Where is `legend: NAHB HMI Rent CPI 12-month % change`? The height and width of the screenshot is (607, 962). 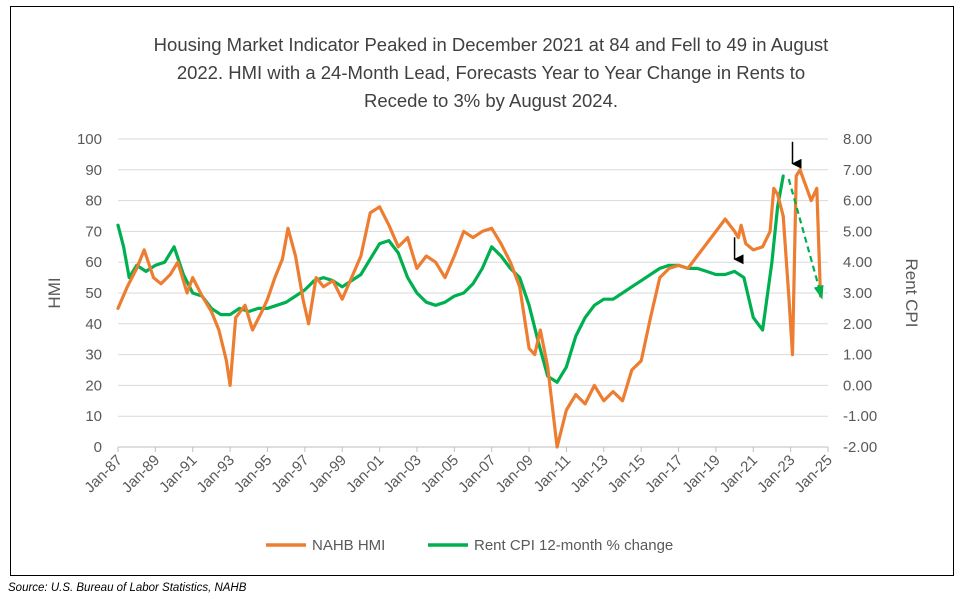
legend: NAHB HMI Rent CPI 12-month % change is located at coordinates (469, 545).